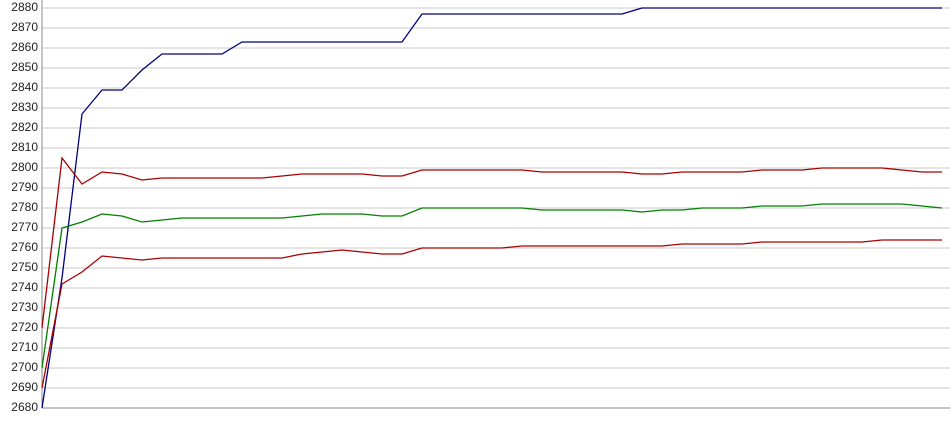 This screenshot has width=950, height=435. I want to click on y-tick-label: 2730, so click(24, 307).